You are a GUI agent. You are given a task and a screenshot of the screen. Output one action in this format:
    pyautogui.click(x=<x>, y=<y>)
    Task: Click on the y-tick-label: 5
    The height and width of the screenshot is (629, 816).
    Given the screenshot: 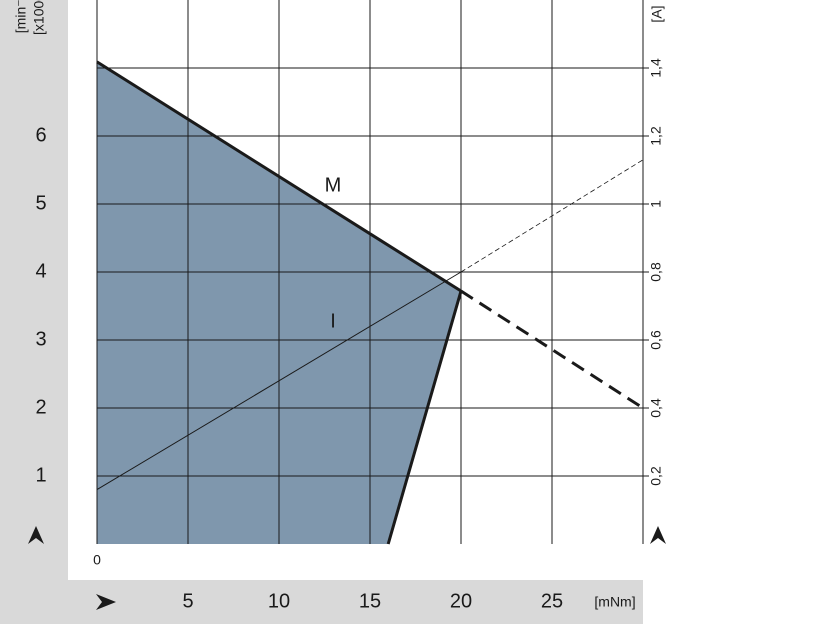 What is the action you would take?
    pyautogui.click(x=40, y=203)
    